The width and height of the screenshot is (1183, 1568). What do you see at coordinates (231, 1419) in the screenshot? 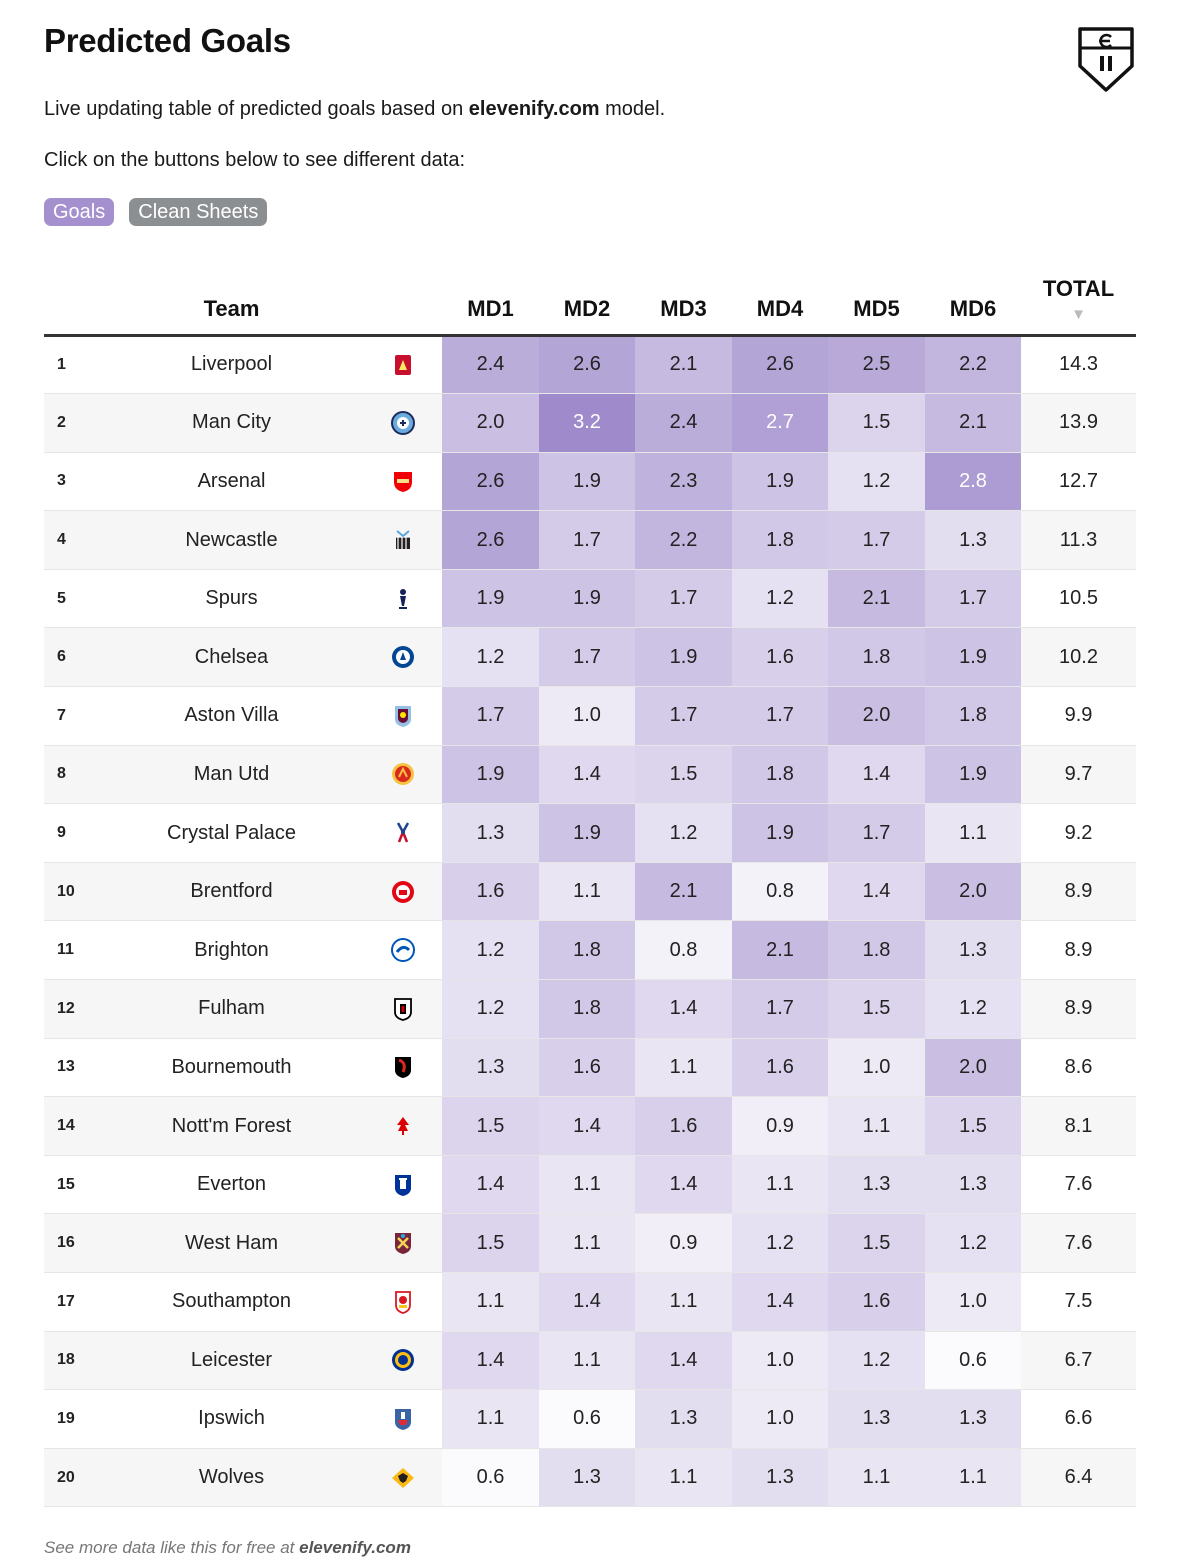
I see `team-name-cell: Ipswich` at bounding box center [231, 1419].